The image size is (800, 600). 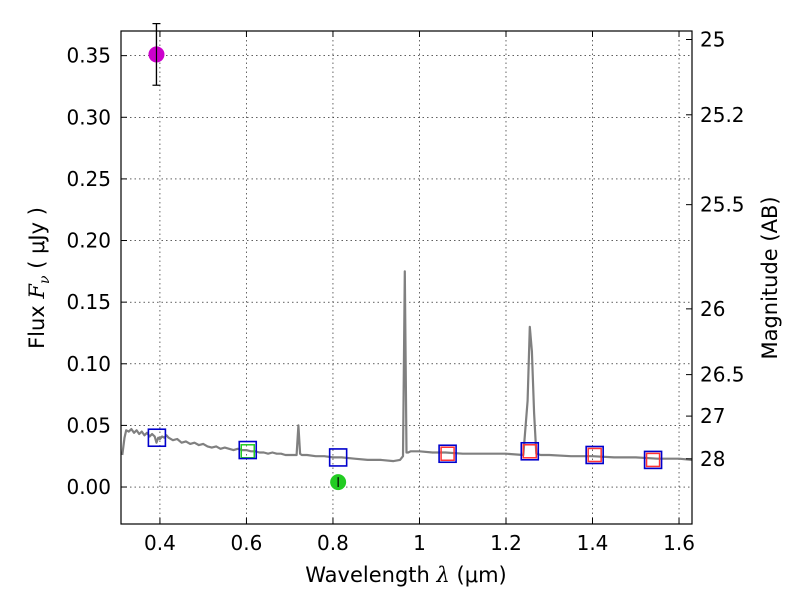 What do you see at coordinates (770, 277) in the screenshot?
I see `y2-axis-label: Magnitude (AB)` at bounding box center [770, 277].